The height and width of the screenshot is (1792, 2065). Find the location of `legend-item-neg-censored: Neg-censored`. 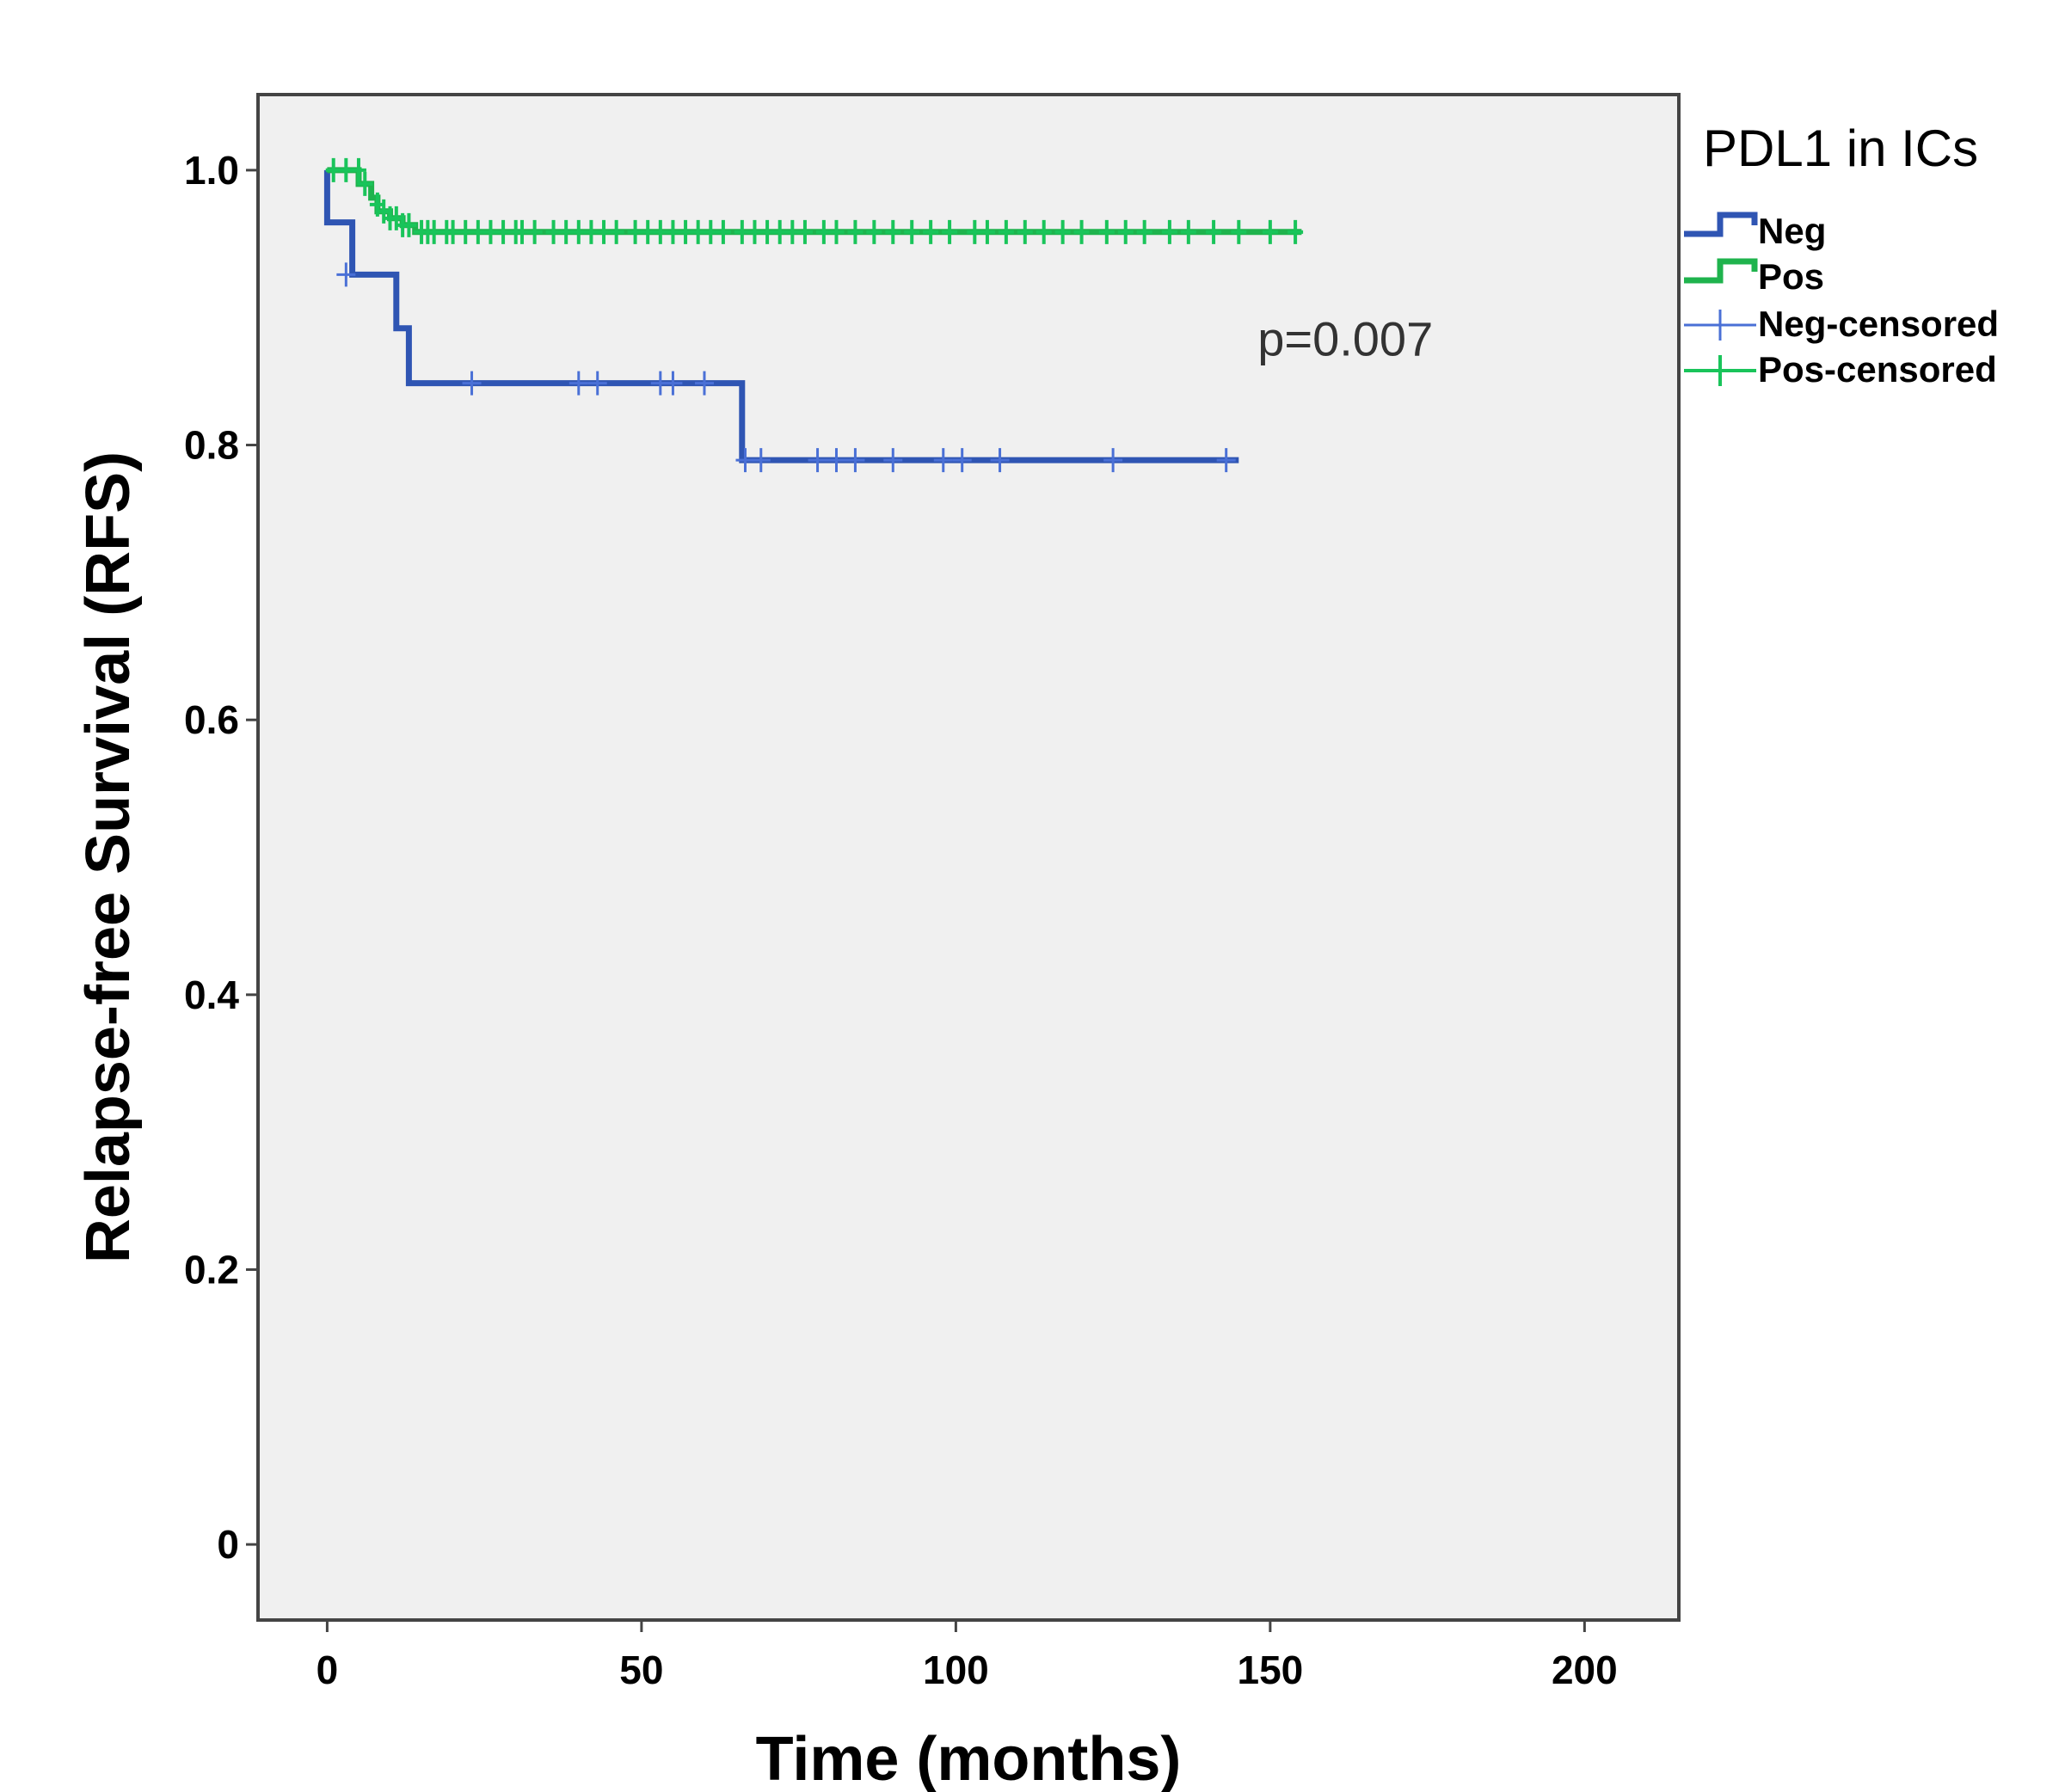

legend-item-neg-censored: Neg-censored is located at coordinates (1842, 324).